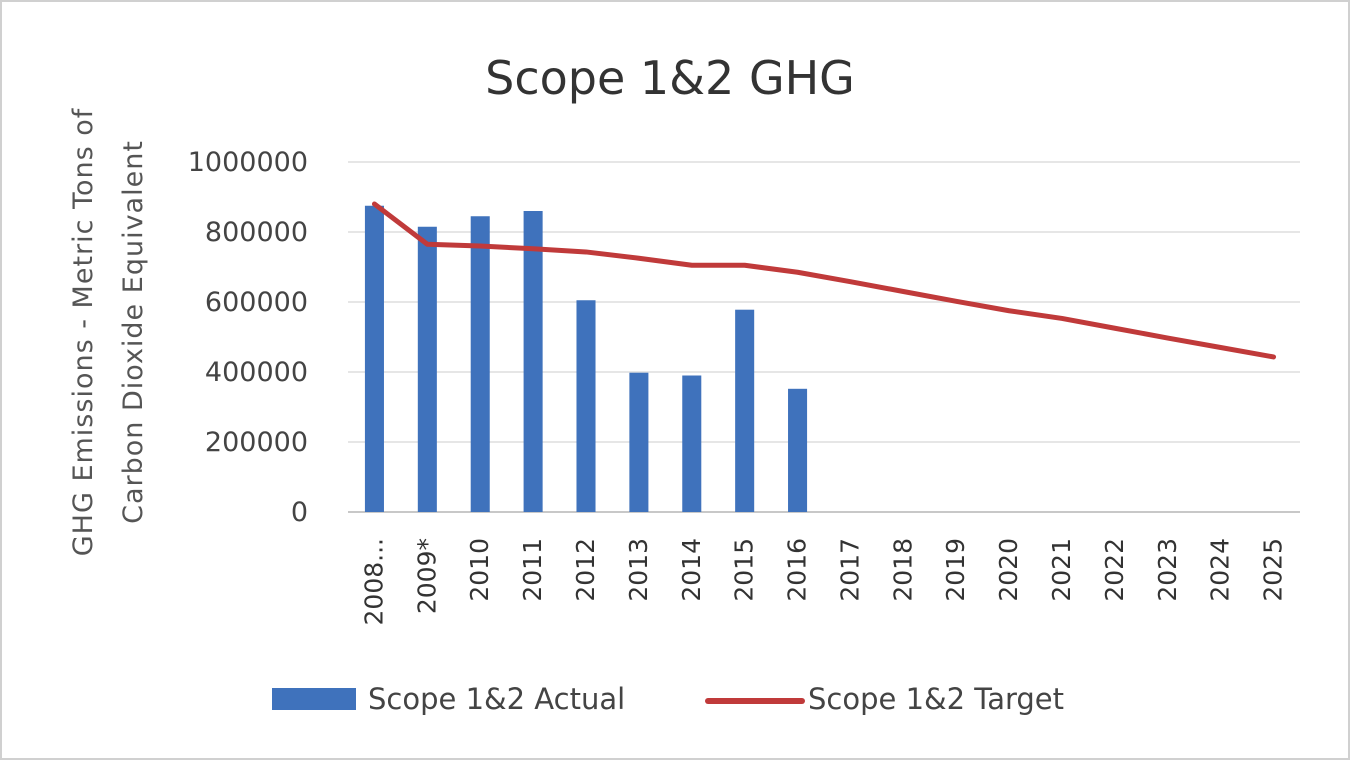 This screenshot has height=760, width=1350. I want to click on bar-2015, so click(745, 410).